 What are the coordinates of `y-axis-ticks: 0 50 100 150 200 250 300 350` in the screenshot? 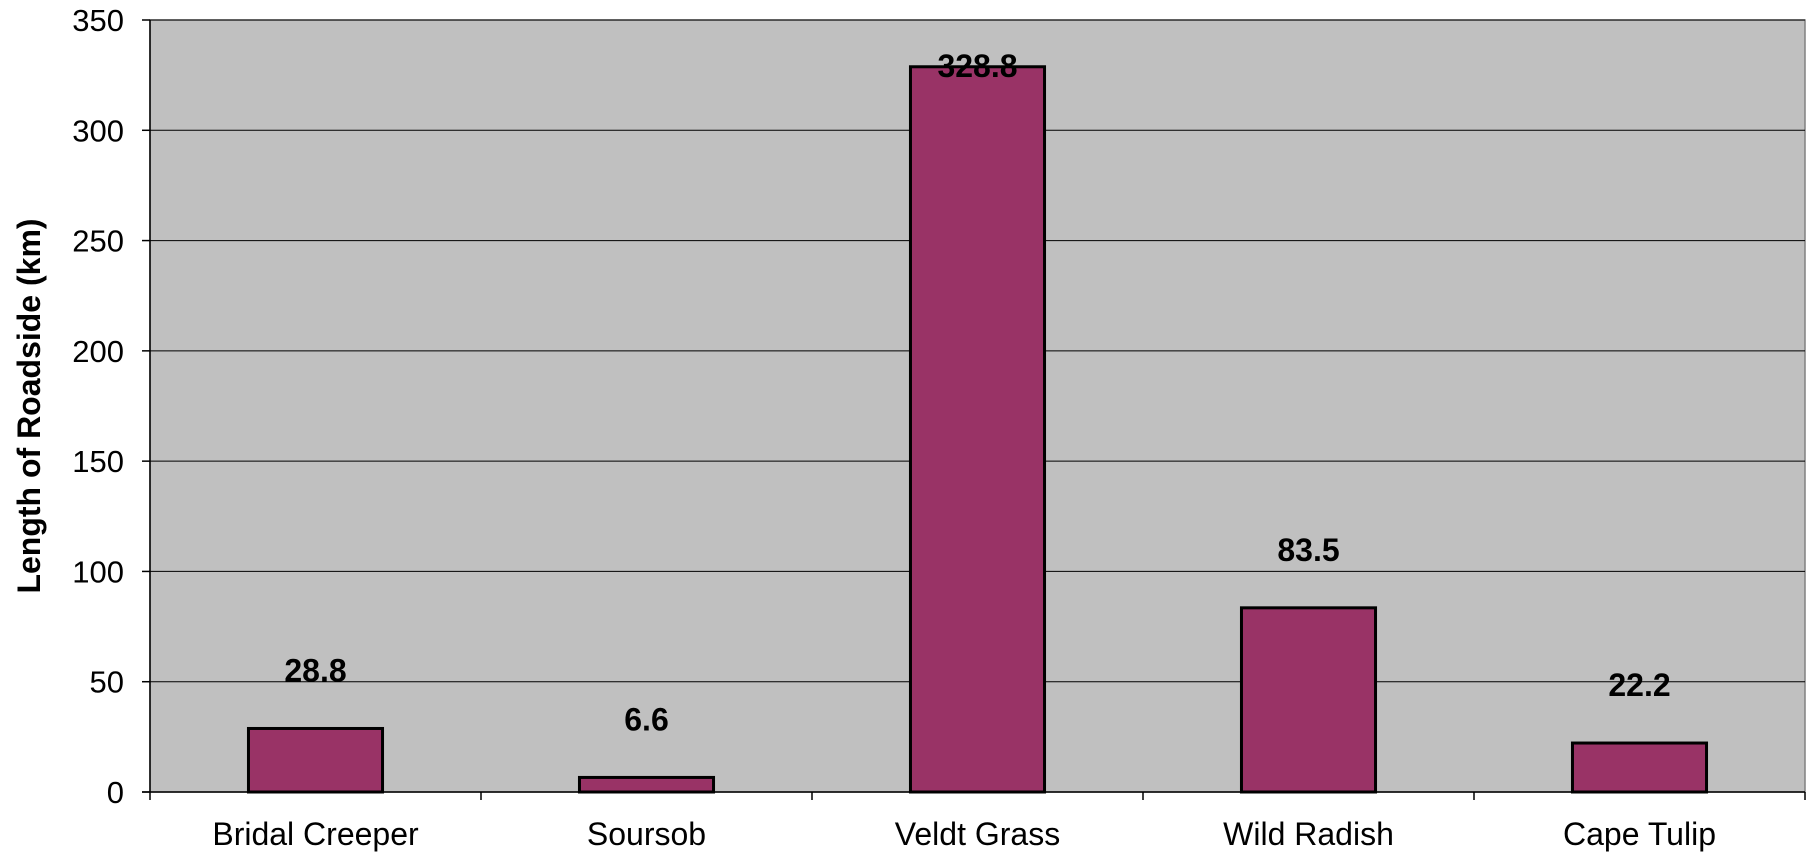 It's located at (111, 406).